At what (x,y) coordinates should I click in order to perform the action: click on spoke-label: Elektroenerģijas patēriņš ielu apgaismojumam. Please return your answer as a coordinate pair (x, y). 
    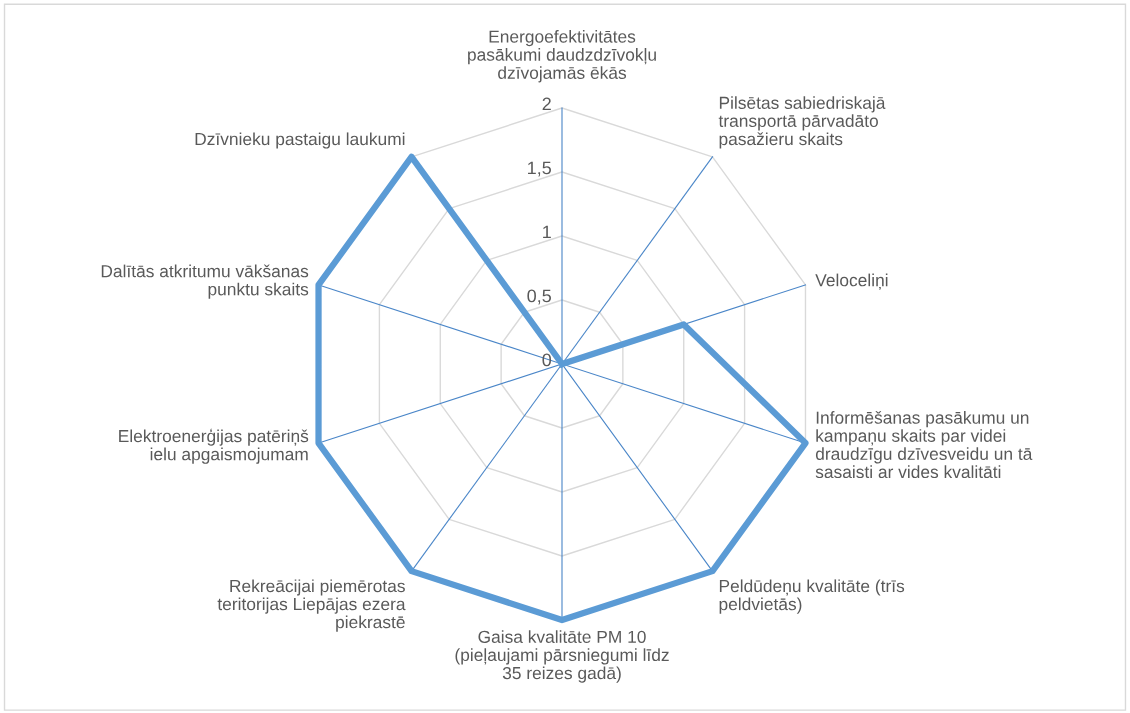
    Looking at the image, I should click on (214, 446).